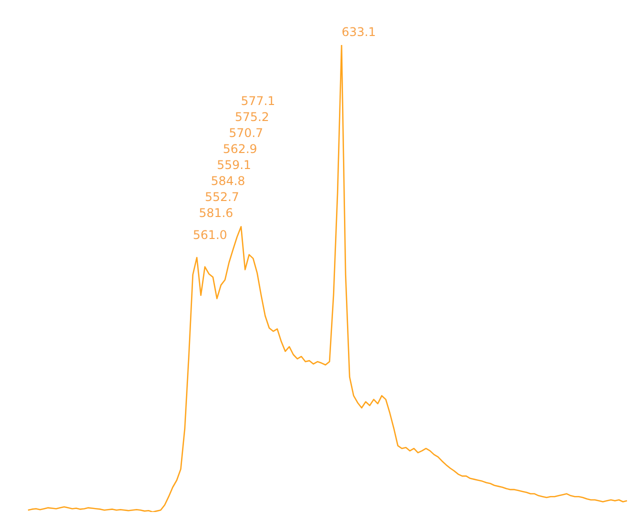 The height and width of the screenshot is (513, 631). I want to click on annotation: 559.1, so click(234, 165).